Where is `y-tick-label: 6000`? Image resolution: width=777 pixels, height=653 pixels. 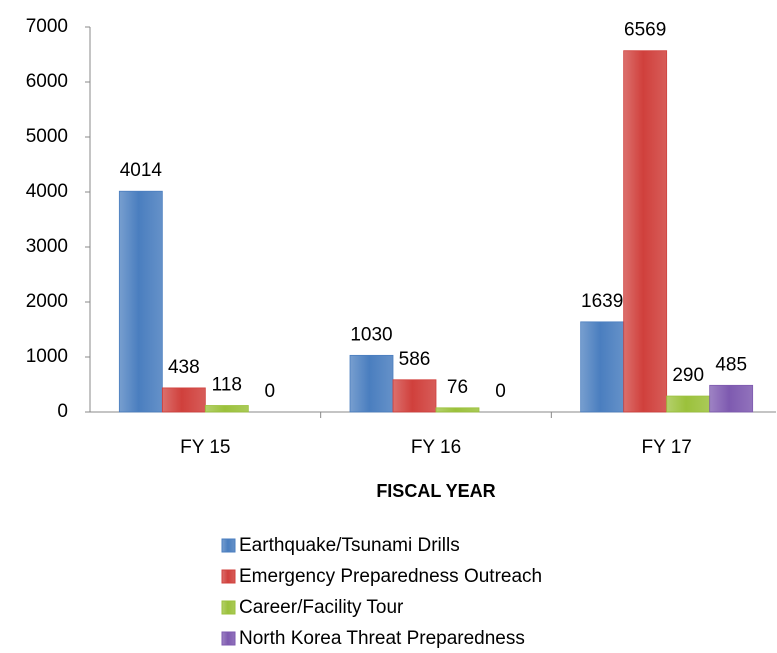
y-tick-label: 6000 is located at coordinates (47, 81).